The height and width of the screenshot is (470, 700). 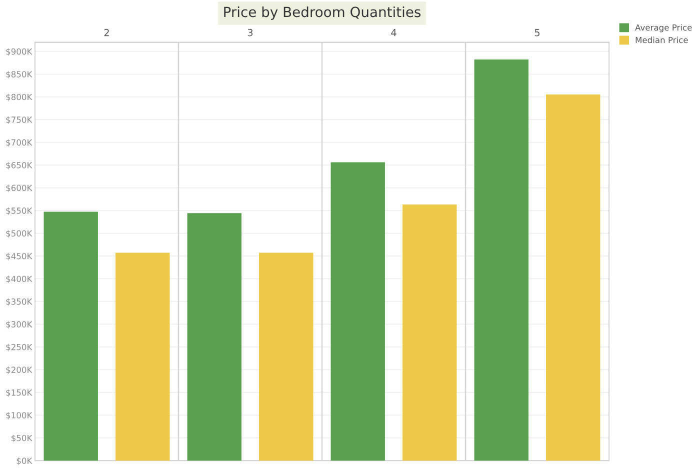 I want to click on y-tick-label: $50K, so click(x=22, y=438).